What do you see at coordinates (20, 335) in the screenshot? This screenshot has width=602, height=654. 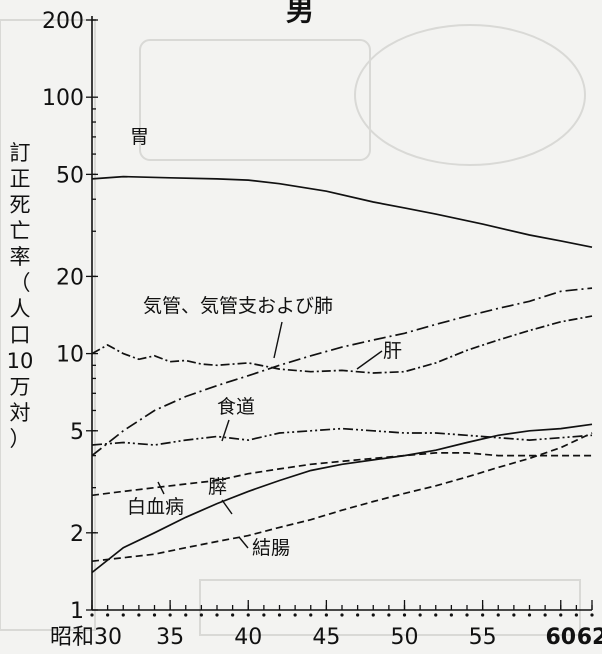 I see `y-axis-label-char: 口` at bounding box center [20, 335].